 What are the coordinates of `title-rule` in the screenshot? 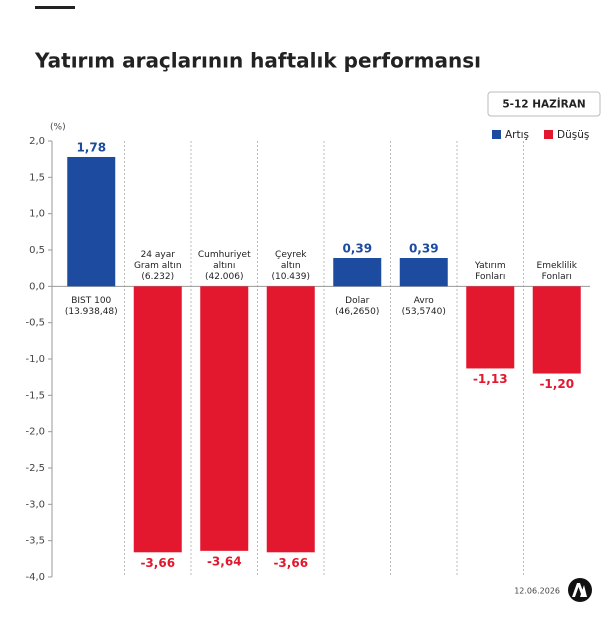 It's located at (55, 7).